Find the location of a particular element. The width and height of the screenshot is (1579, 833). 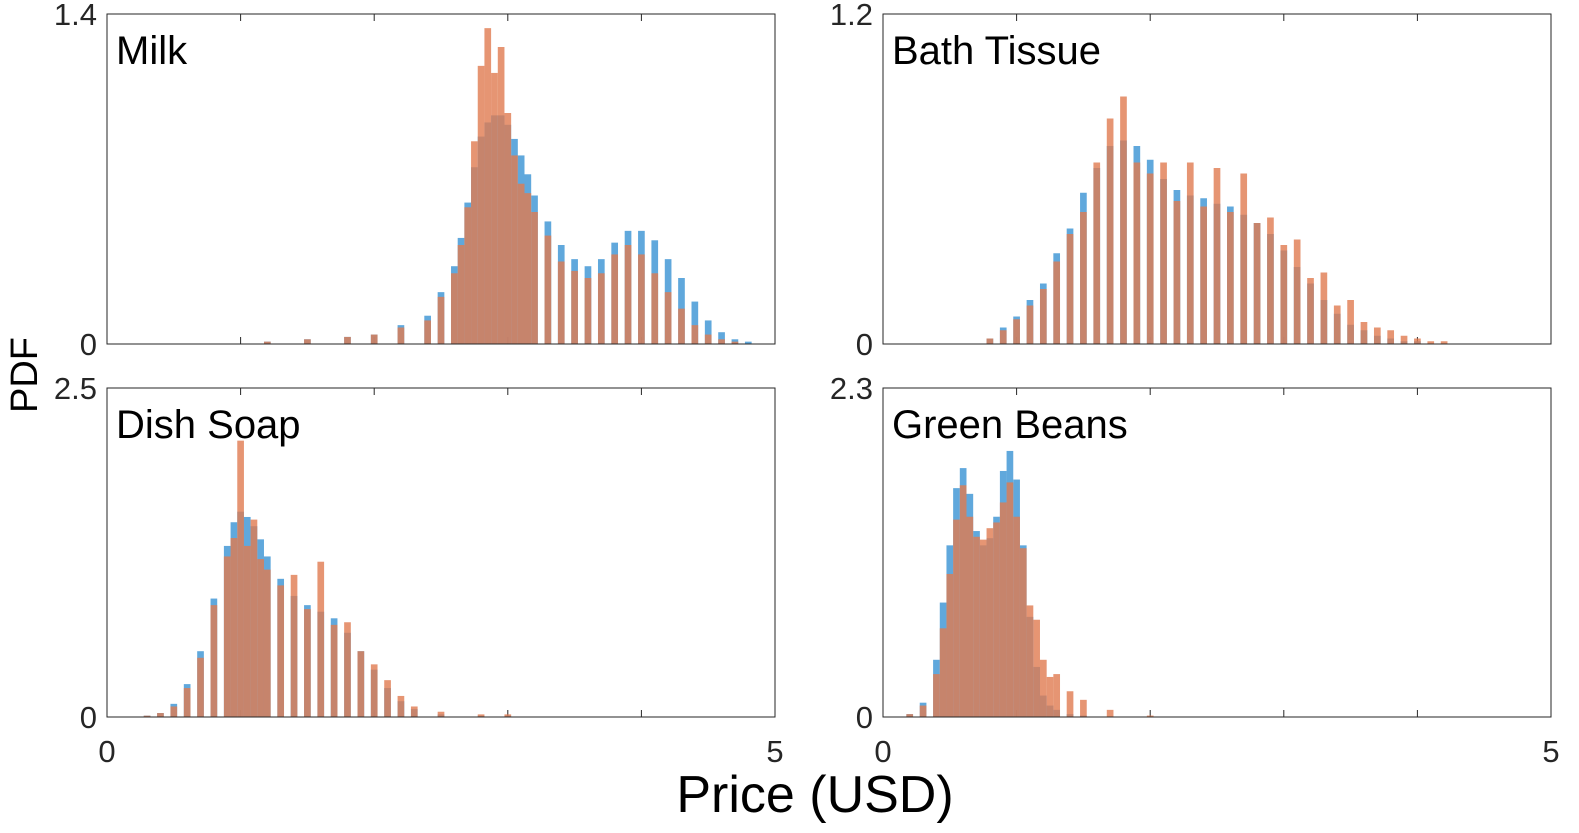

panel-title: Milk is located at coordinates (152, 51).